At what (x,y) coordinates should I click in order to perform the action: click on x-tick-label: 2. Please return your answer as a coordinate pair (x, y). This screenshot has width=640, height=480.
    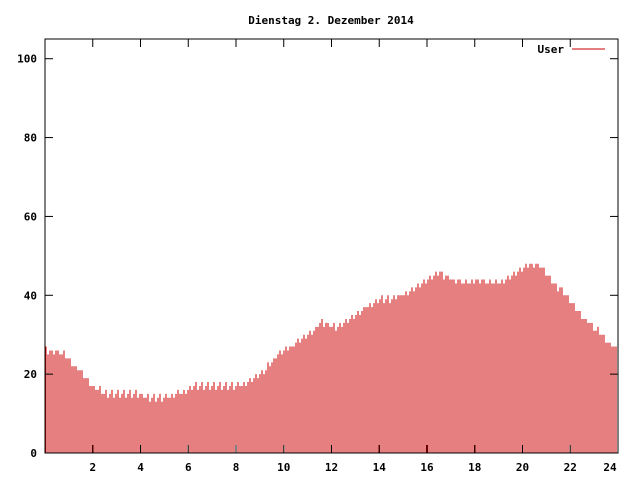
    Looking at the image, I should click on (92, 467).